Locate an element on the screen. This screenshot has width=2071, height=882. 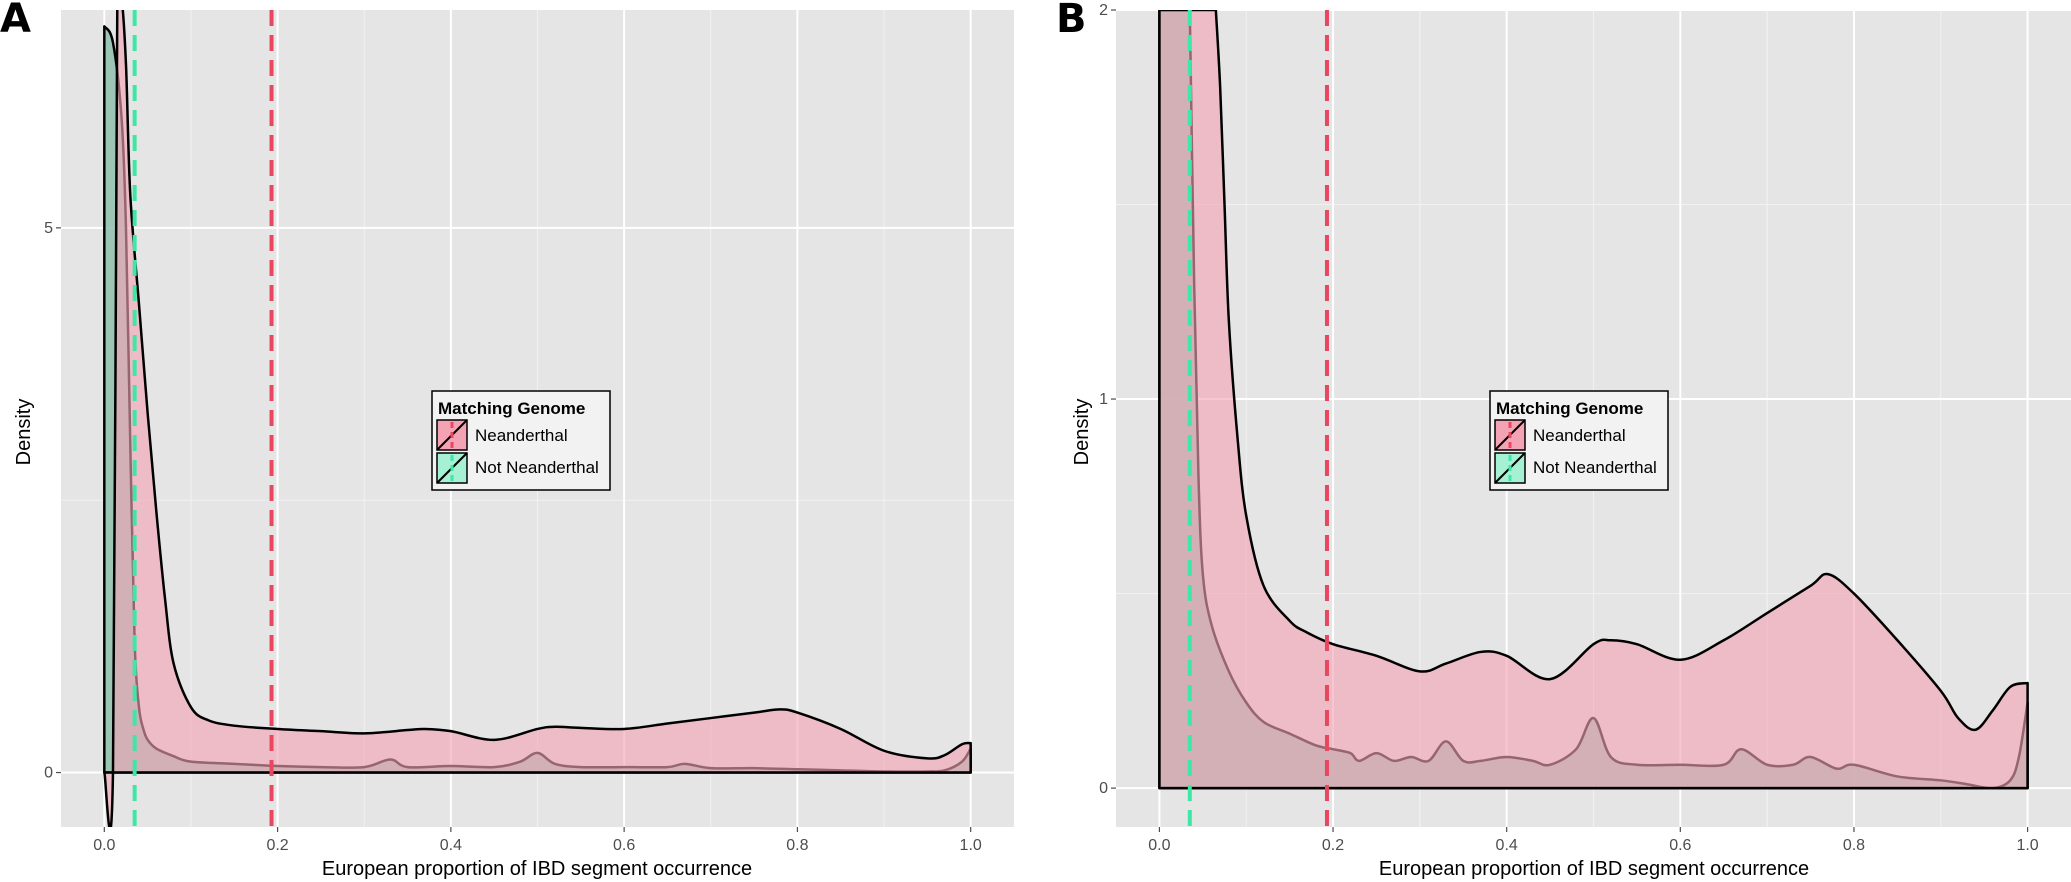
y-tick-label: 5 is located at coordinates (48, 228).